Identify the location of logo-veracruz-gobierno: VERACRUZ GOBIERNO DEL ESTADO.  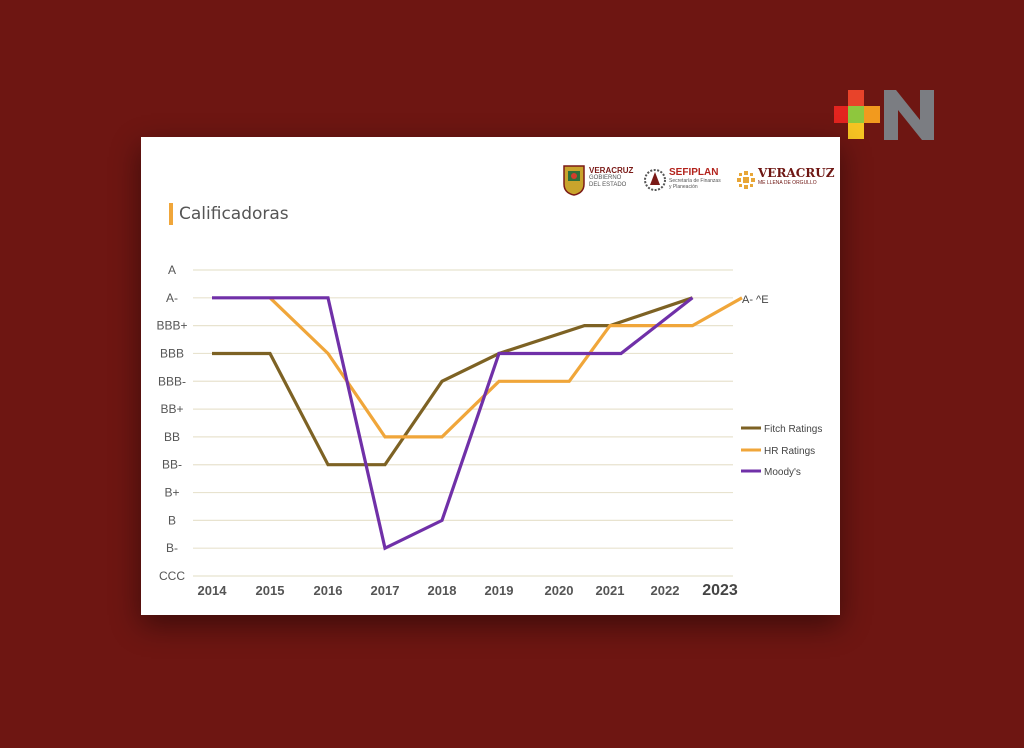
(597, 180).